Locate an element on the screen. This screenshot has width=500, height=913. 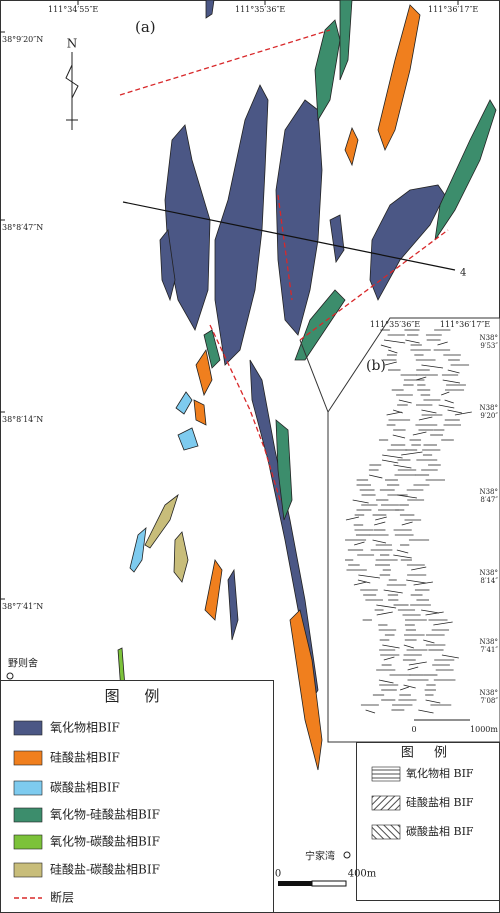
place-symbol is located at coordinates (10, 676).